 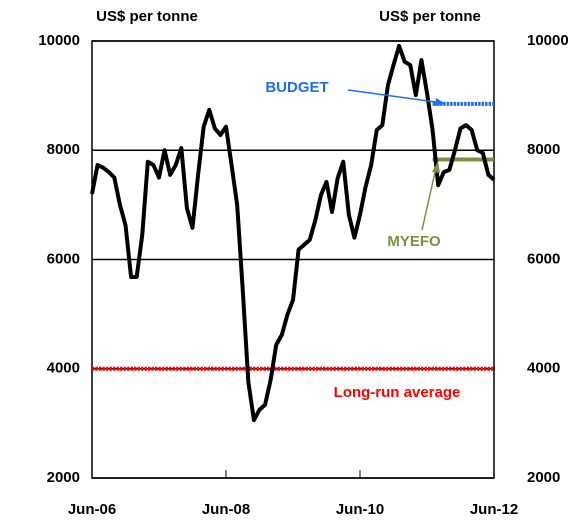 What do you see at coordinates (430, 16) in the screenshot?
I see `y2-axis-label: US$ per tonne` at bounding box center [430, 16].